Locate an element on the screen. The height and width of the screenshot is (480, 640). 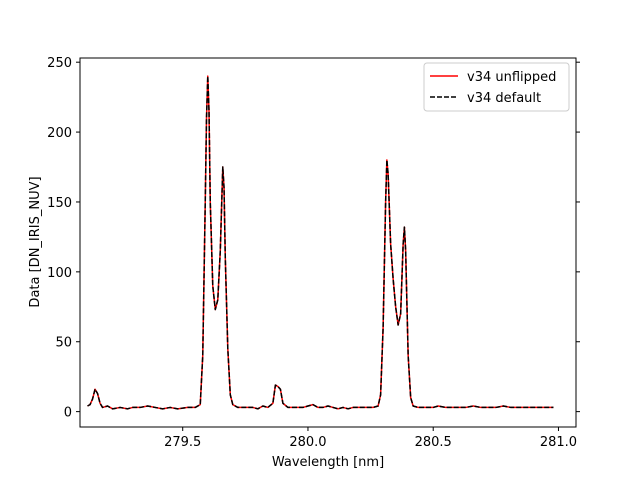
y-tick-label: 200 is located at coordinates (59, 133).